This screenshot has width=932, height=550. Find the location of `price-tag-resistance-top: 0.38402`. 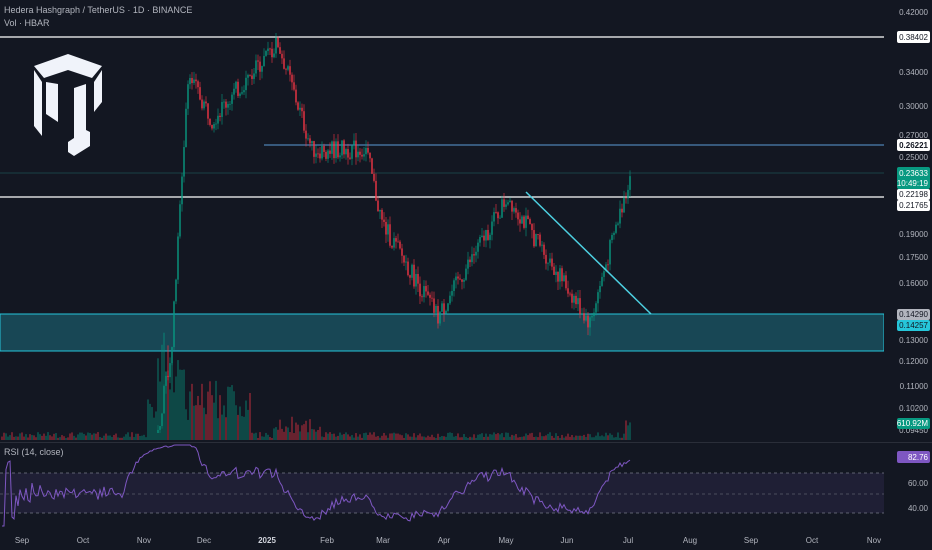

price-tag-resistance-top: 0.38402 is located at coordinates (913, 37).